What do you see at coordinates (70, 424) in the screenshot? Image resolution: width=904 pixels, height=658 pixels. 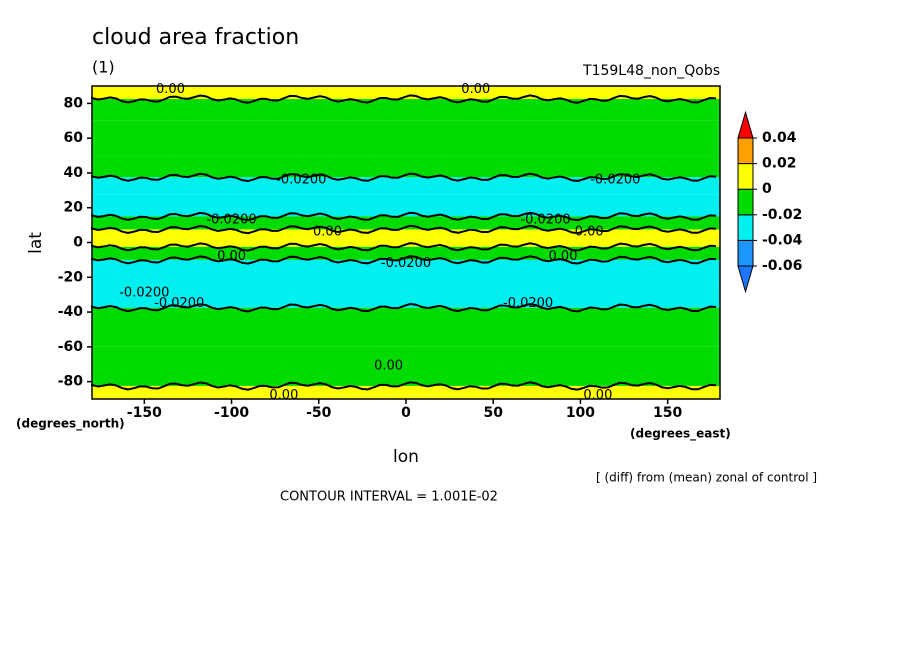 I see `y-units: (degrees_north)` at bounding box center [70, 424].